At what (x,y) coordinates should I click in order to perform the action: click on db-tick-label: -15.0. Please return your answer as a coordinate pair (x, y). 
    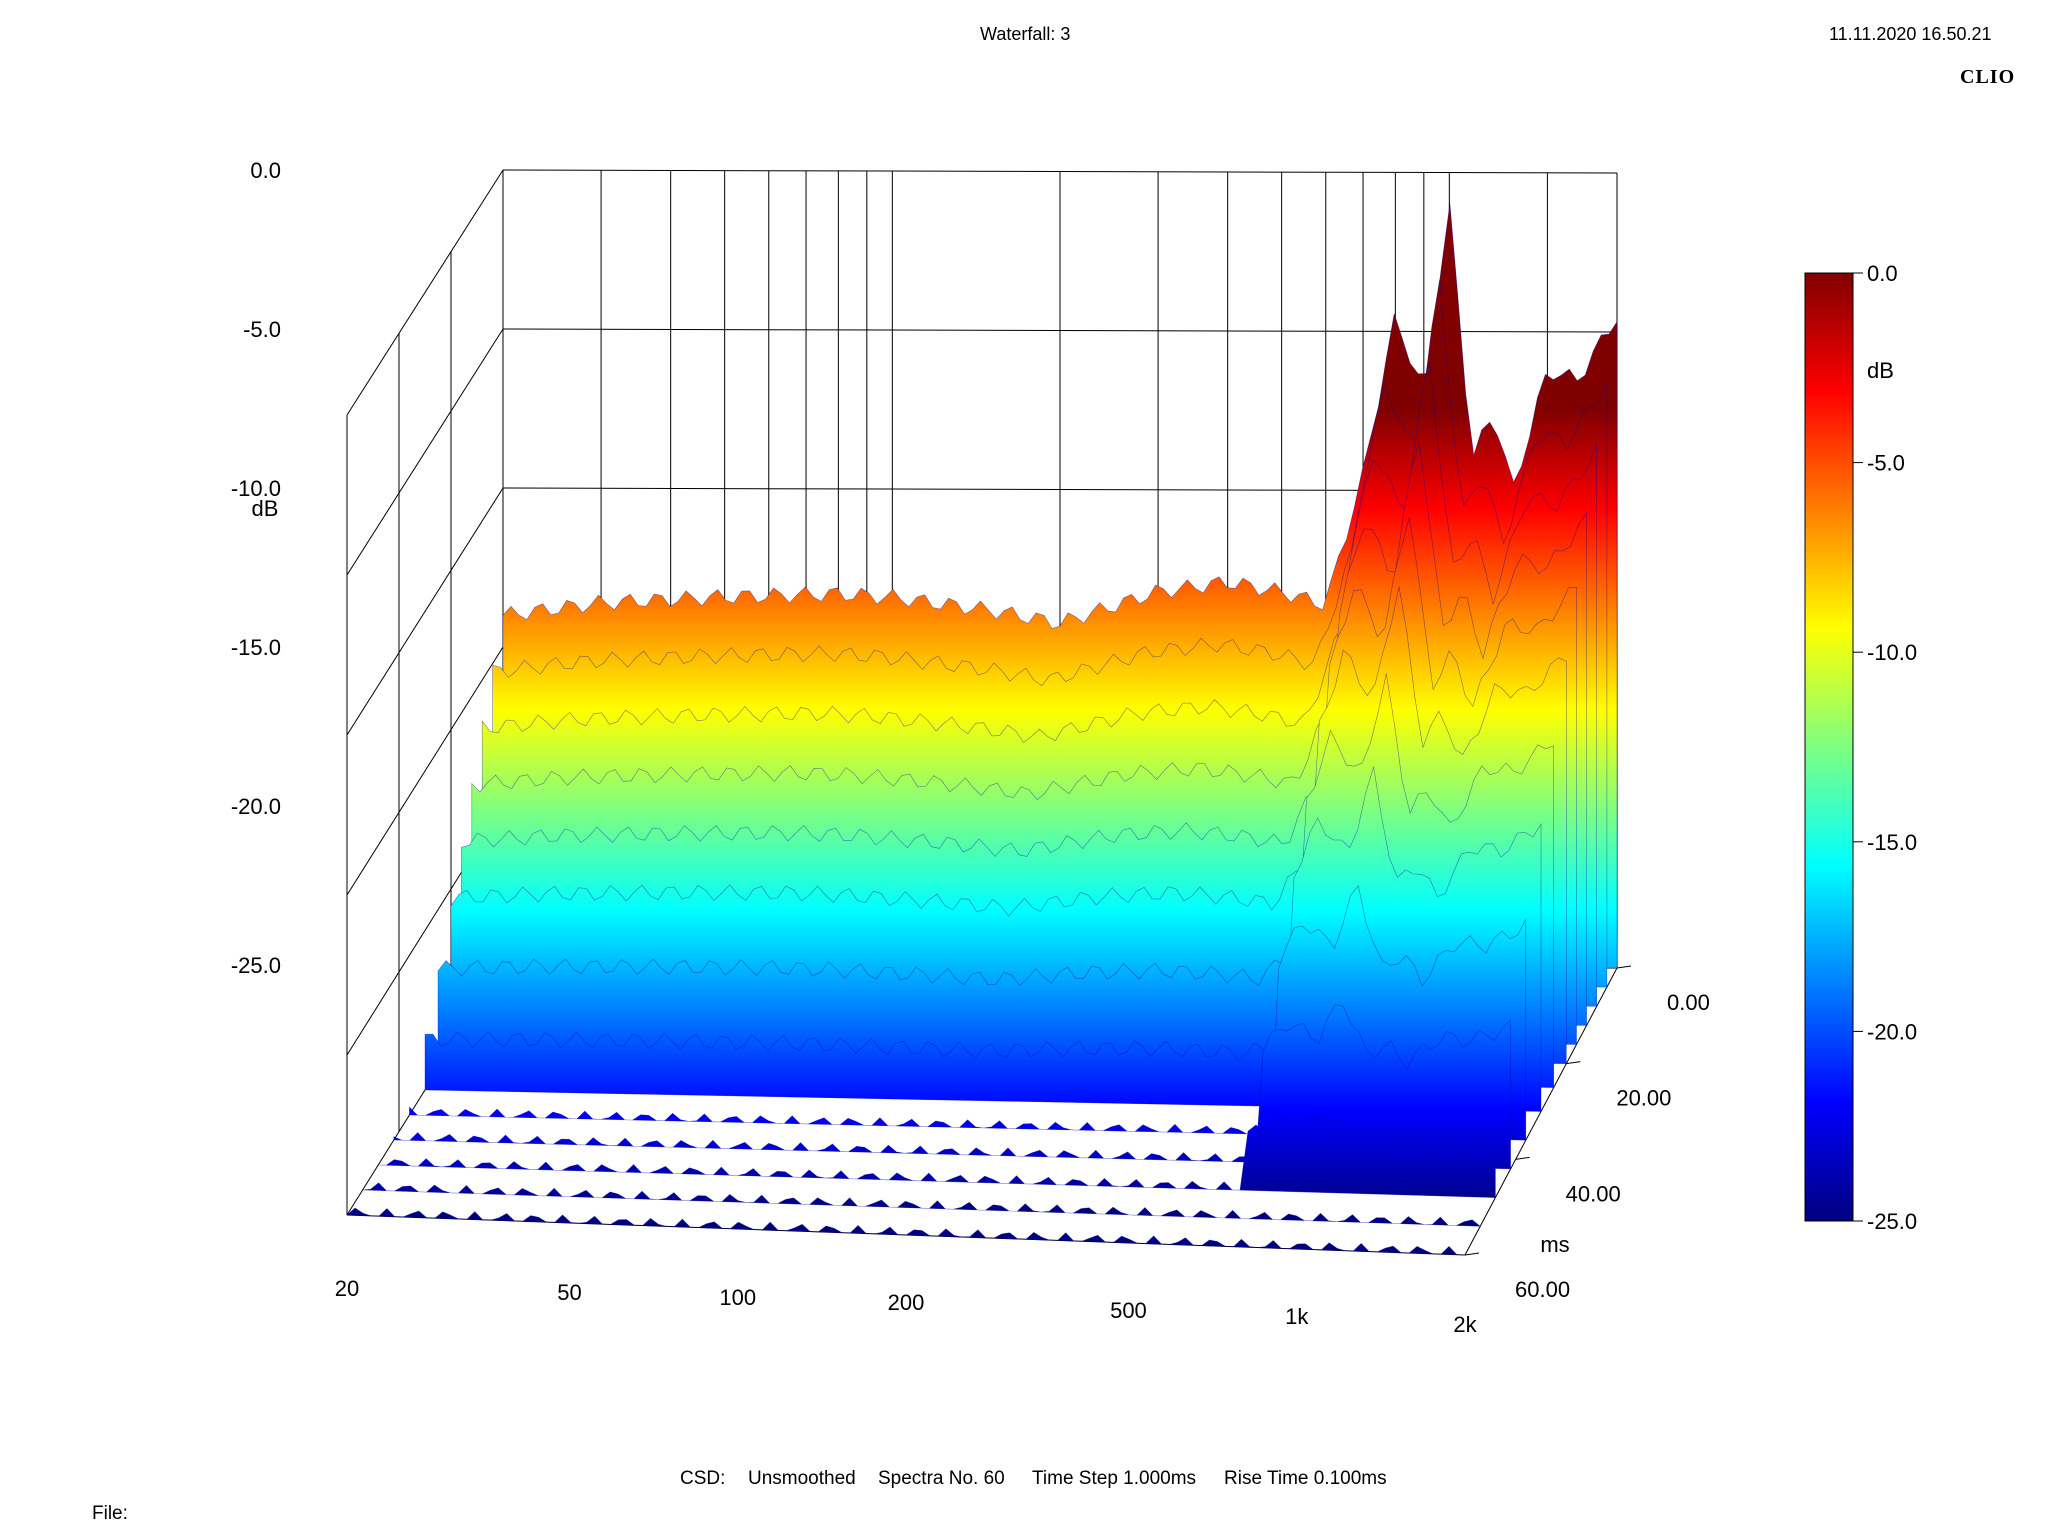
    Looking at the image, I should click on (256, 647).